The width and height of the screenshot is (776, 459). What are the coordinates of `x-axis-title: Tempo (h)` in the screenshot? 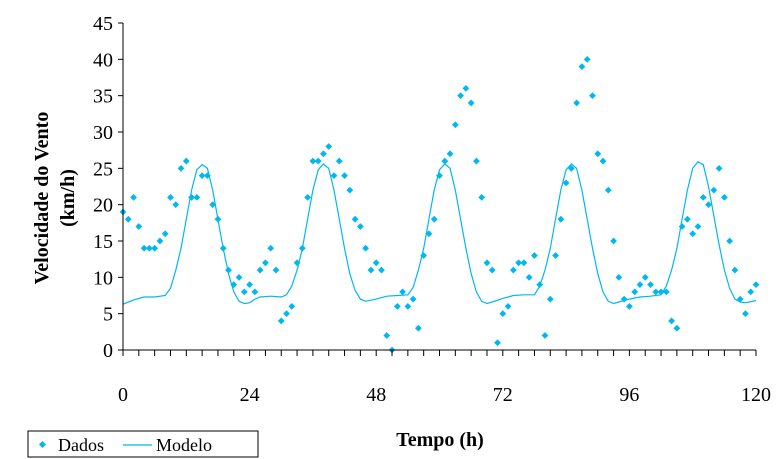 It's located at (440, 440).